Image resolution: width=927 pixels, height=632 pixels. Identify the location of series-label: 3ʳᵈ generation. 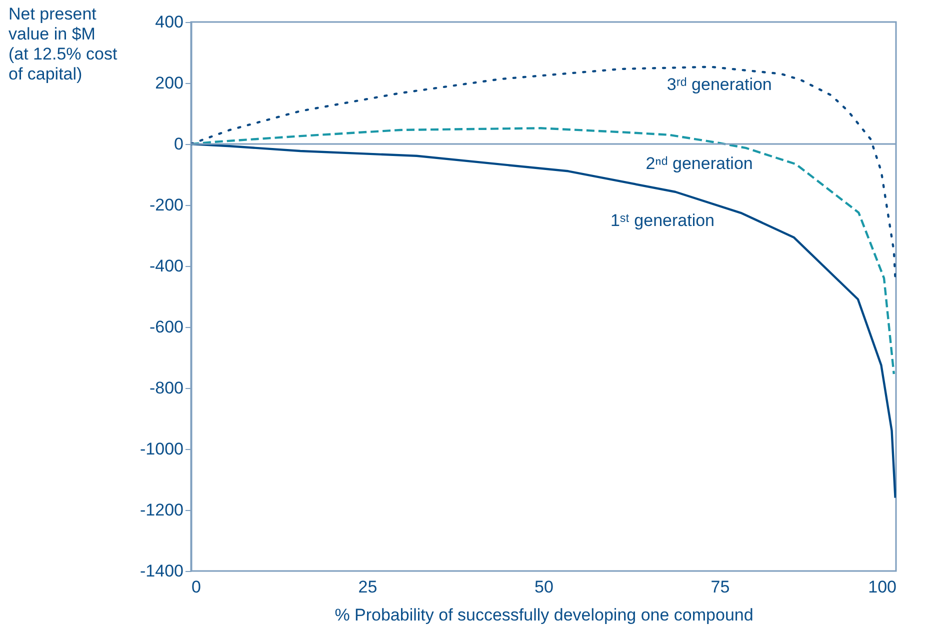
(719, 84).